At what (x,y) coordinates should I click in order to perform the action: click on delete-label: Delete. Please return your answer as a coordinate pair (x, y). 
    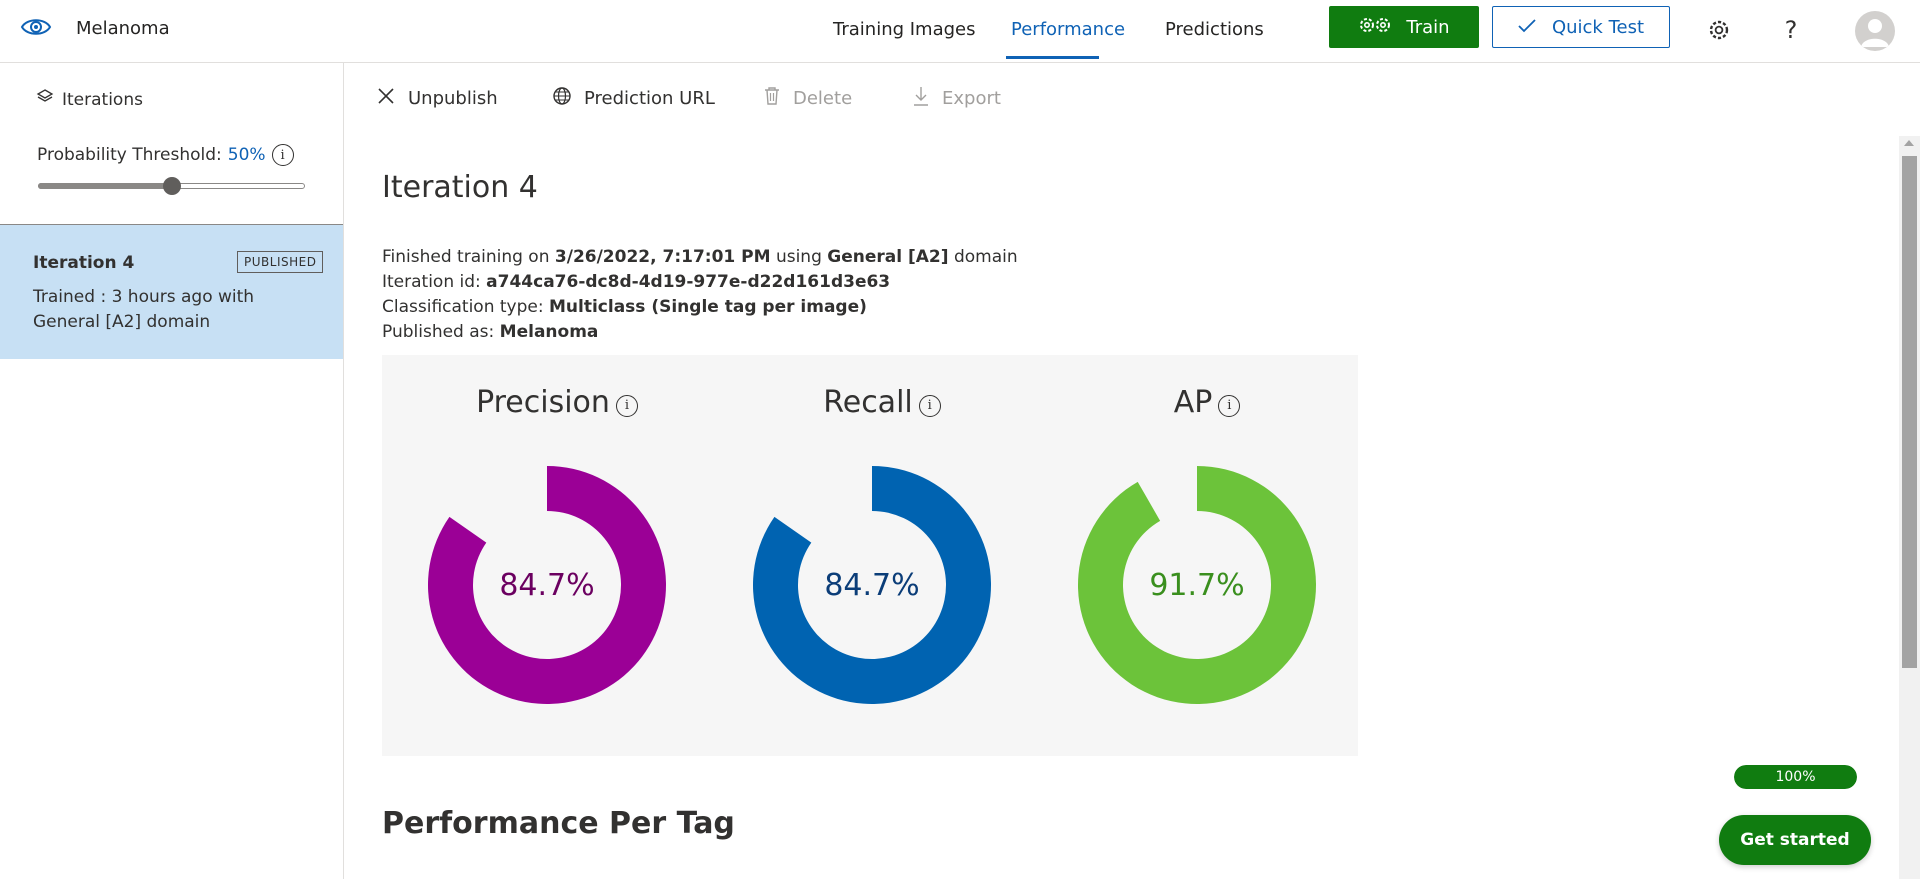
    Looking at the image, I should click on (823, 98).